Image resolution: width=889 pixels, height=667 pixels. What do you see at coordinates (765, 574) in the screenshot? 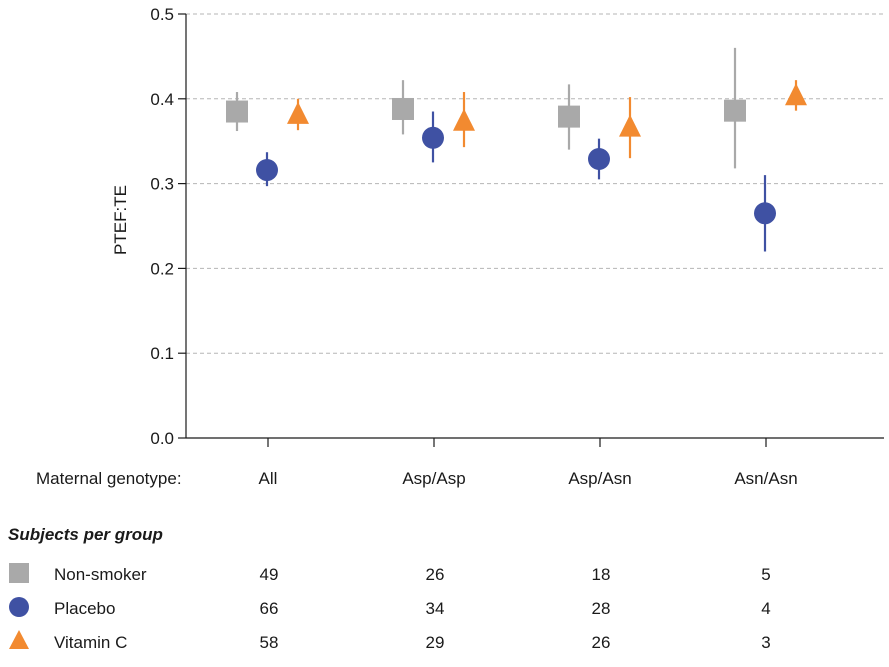
I see `table-count: 5` at bounding box center [765, 574].